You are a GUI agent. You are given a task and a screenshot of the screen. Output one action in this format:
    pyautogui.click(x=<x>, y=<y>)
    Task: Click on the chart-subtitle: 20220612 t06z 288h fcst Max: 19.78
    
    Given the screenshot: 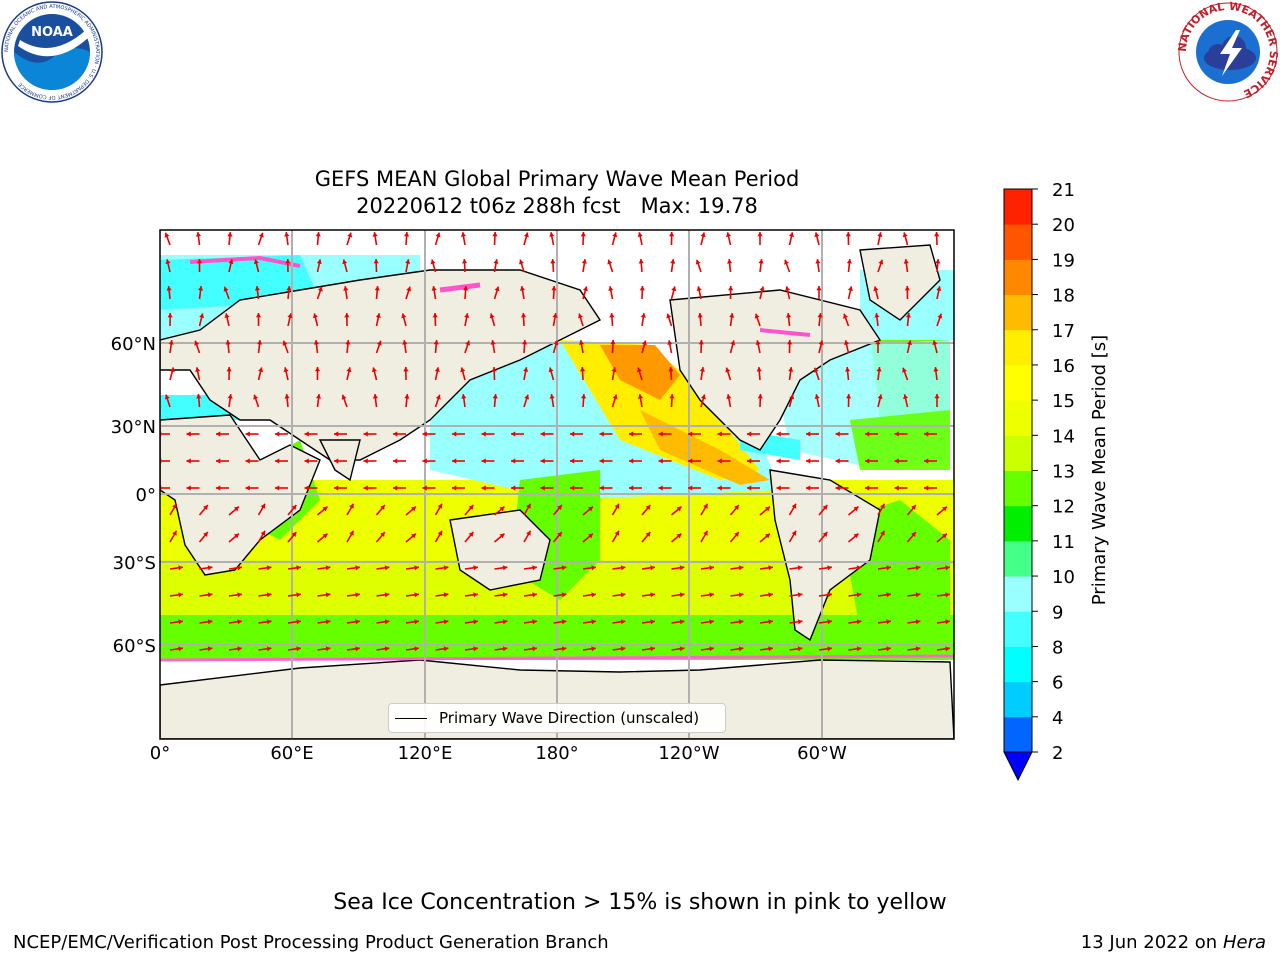 What is the action you would take?
    pyautogui.click(x=557, y=206)
    